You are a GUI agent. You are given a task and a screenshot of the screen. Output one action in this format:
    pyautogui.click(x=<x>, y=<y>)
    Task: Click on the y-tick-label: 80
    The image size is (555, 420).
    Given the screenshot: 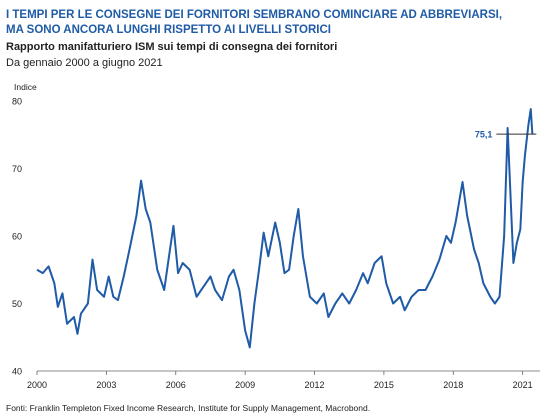 What is the action you would take?
    pyautogui.click(x=17, y=102)
    